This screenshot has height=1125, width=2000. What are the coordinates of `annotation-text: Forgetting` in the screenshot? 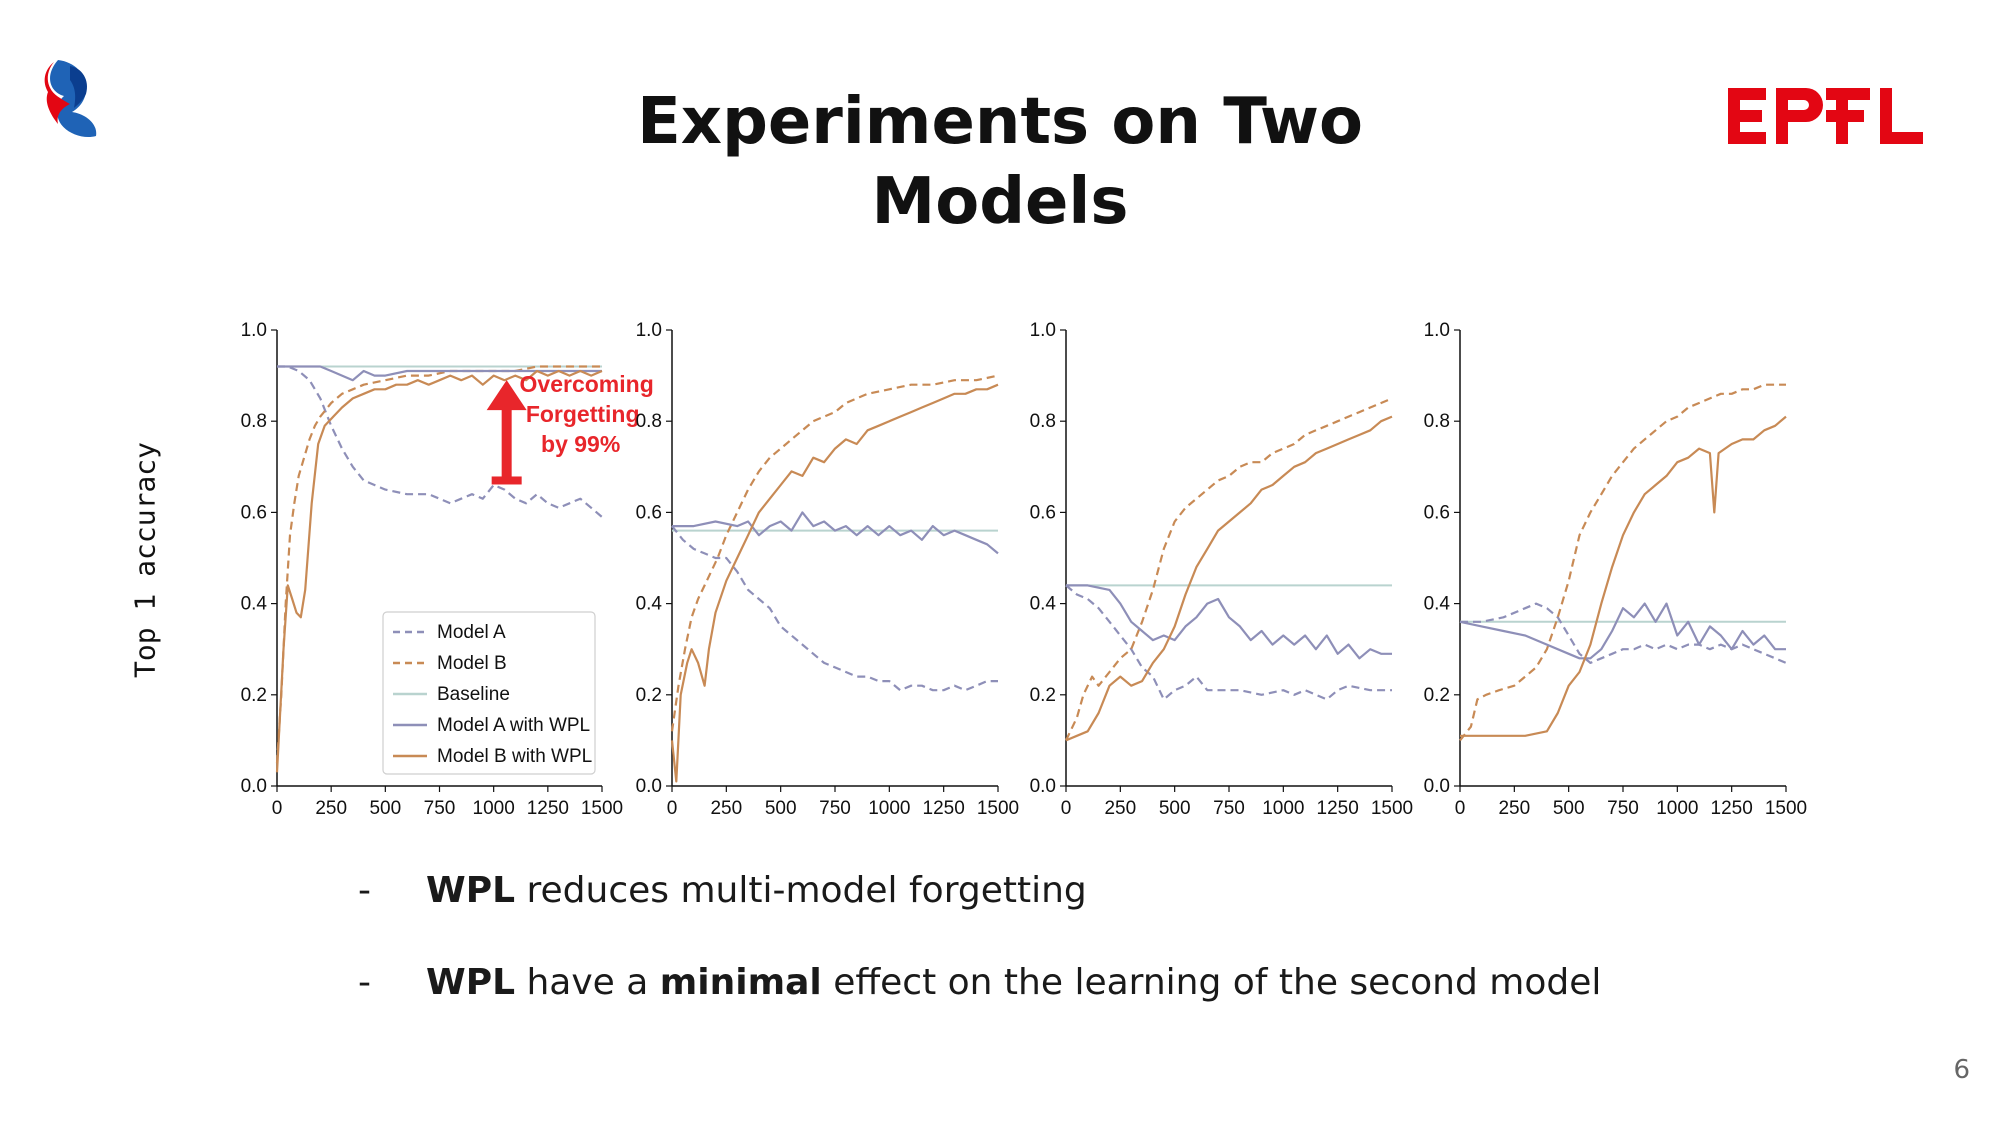 It's located at (583, 414).